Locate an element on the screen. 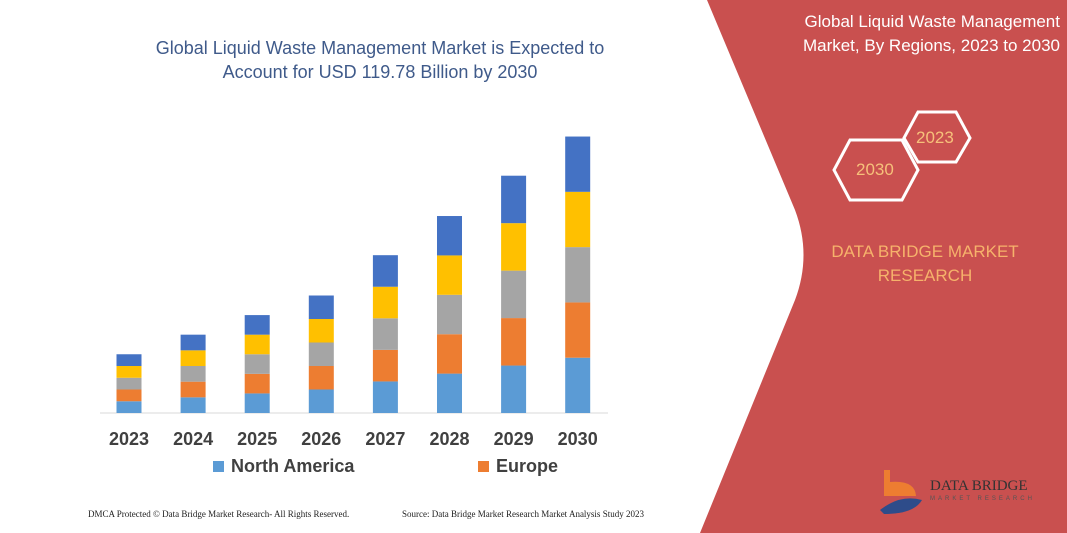 The height and width of the screenshot is (533, 1067). brand-text: DATA BRIDGE MARKET RESEARCH is located at coordinates (925, 264).